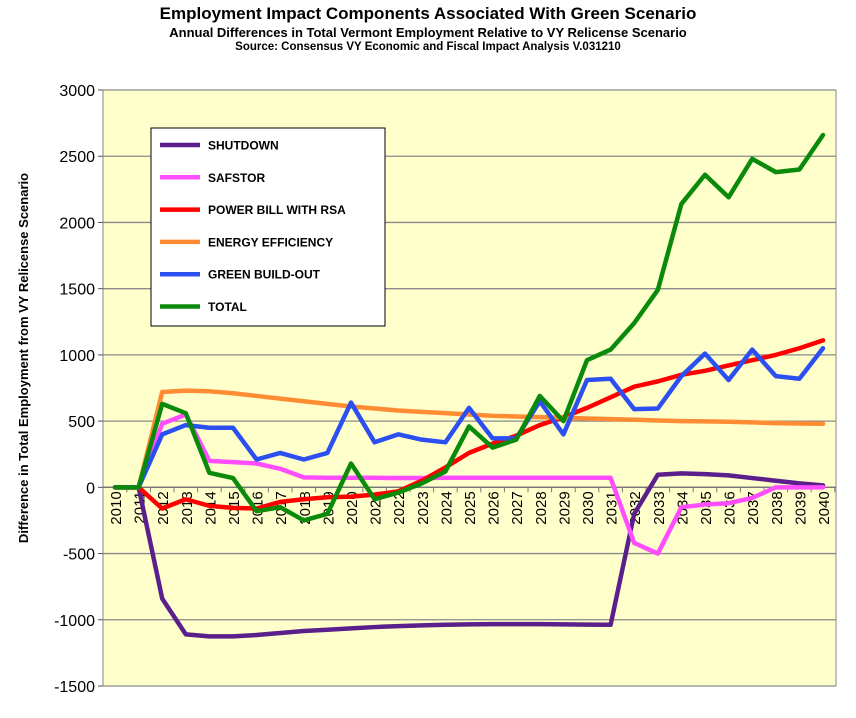 Image resolution: width=856 pixels, height=718 pixels. What do you see at coordinates (77, 223) in the screenshot?
I see `y-tick-label: 2000` at bounding box center [77, 223].